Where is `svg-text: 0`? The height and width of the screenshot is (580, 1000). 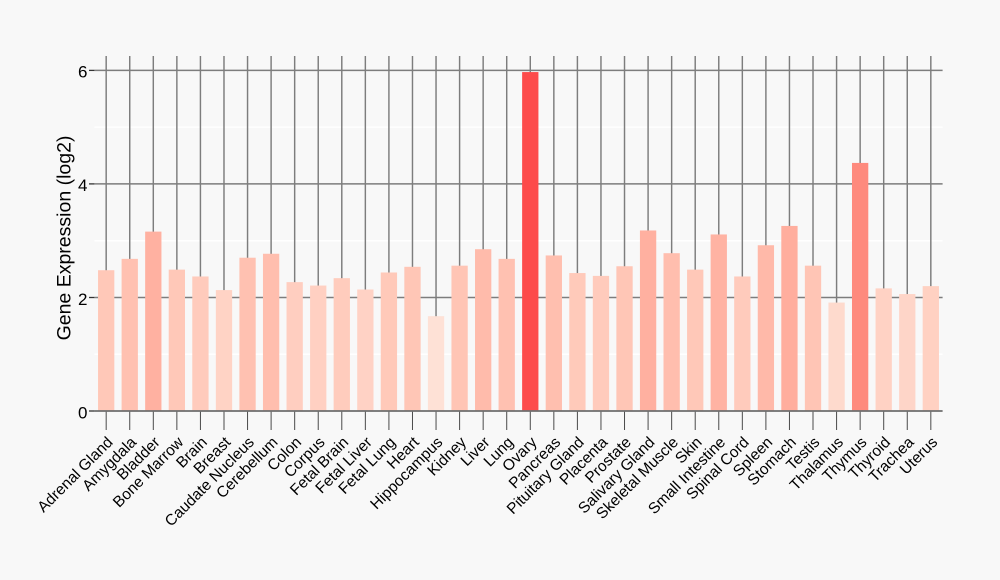 svg-text: 0 is located at coordinates (82, 412).